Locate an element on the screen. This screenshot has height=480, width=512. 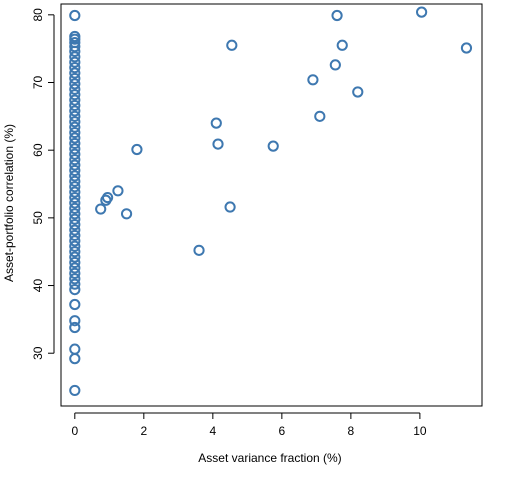
x-axis-title: Asset variance fraction (%) is located at coordinates (269, 458).